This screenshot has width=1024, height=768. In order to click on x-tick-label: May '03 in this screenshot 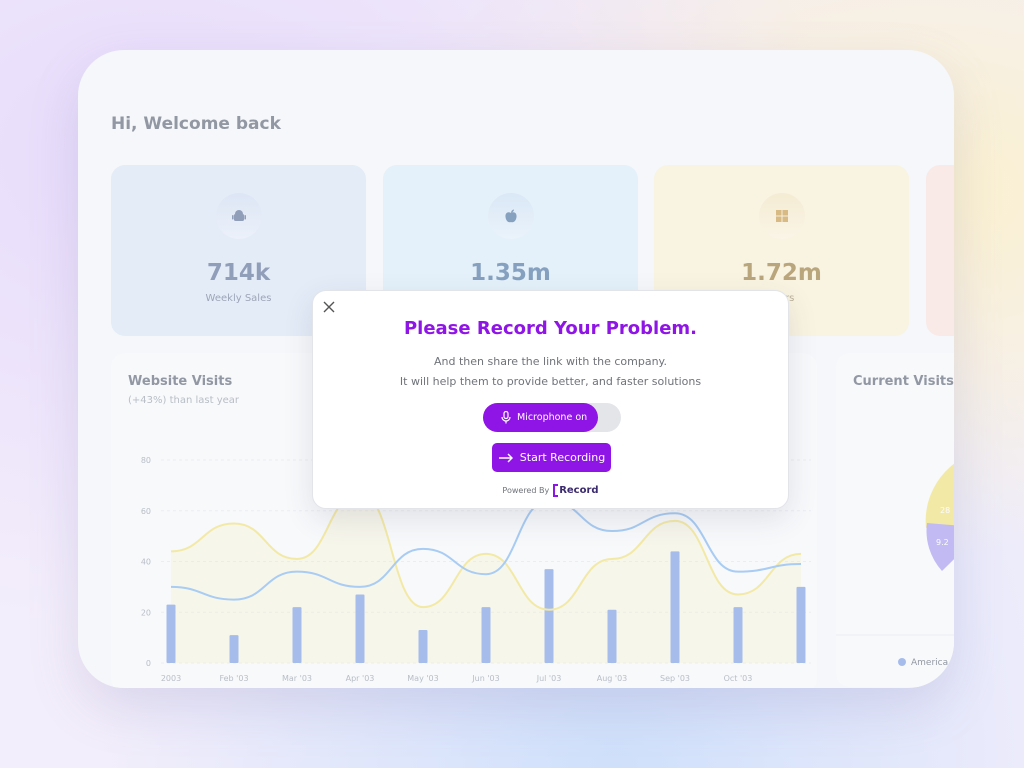, I will do `click(422, 678)`.